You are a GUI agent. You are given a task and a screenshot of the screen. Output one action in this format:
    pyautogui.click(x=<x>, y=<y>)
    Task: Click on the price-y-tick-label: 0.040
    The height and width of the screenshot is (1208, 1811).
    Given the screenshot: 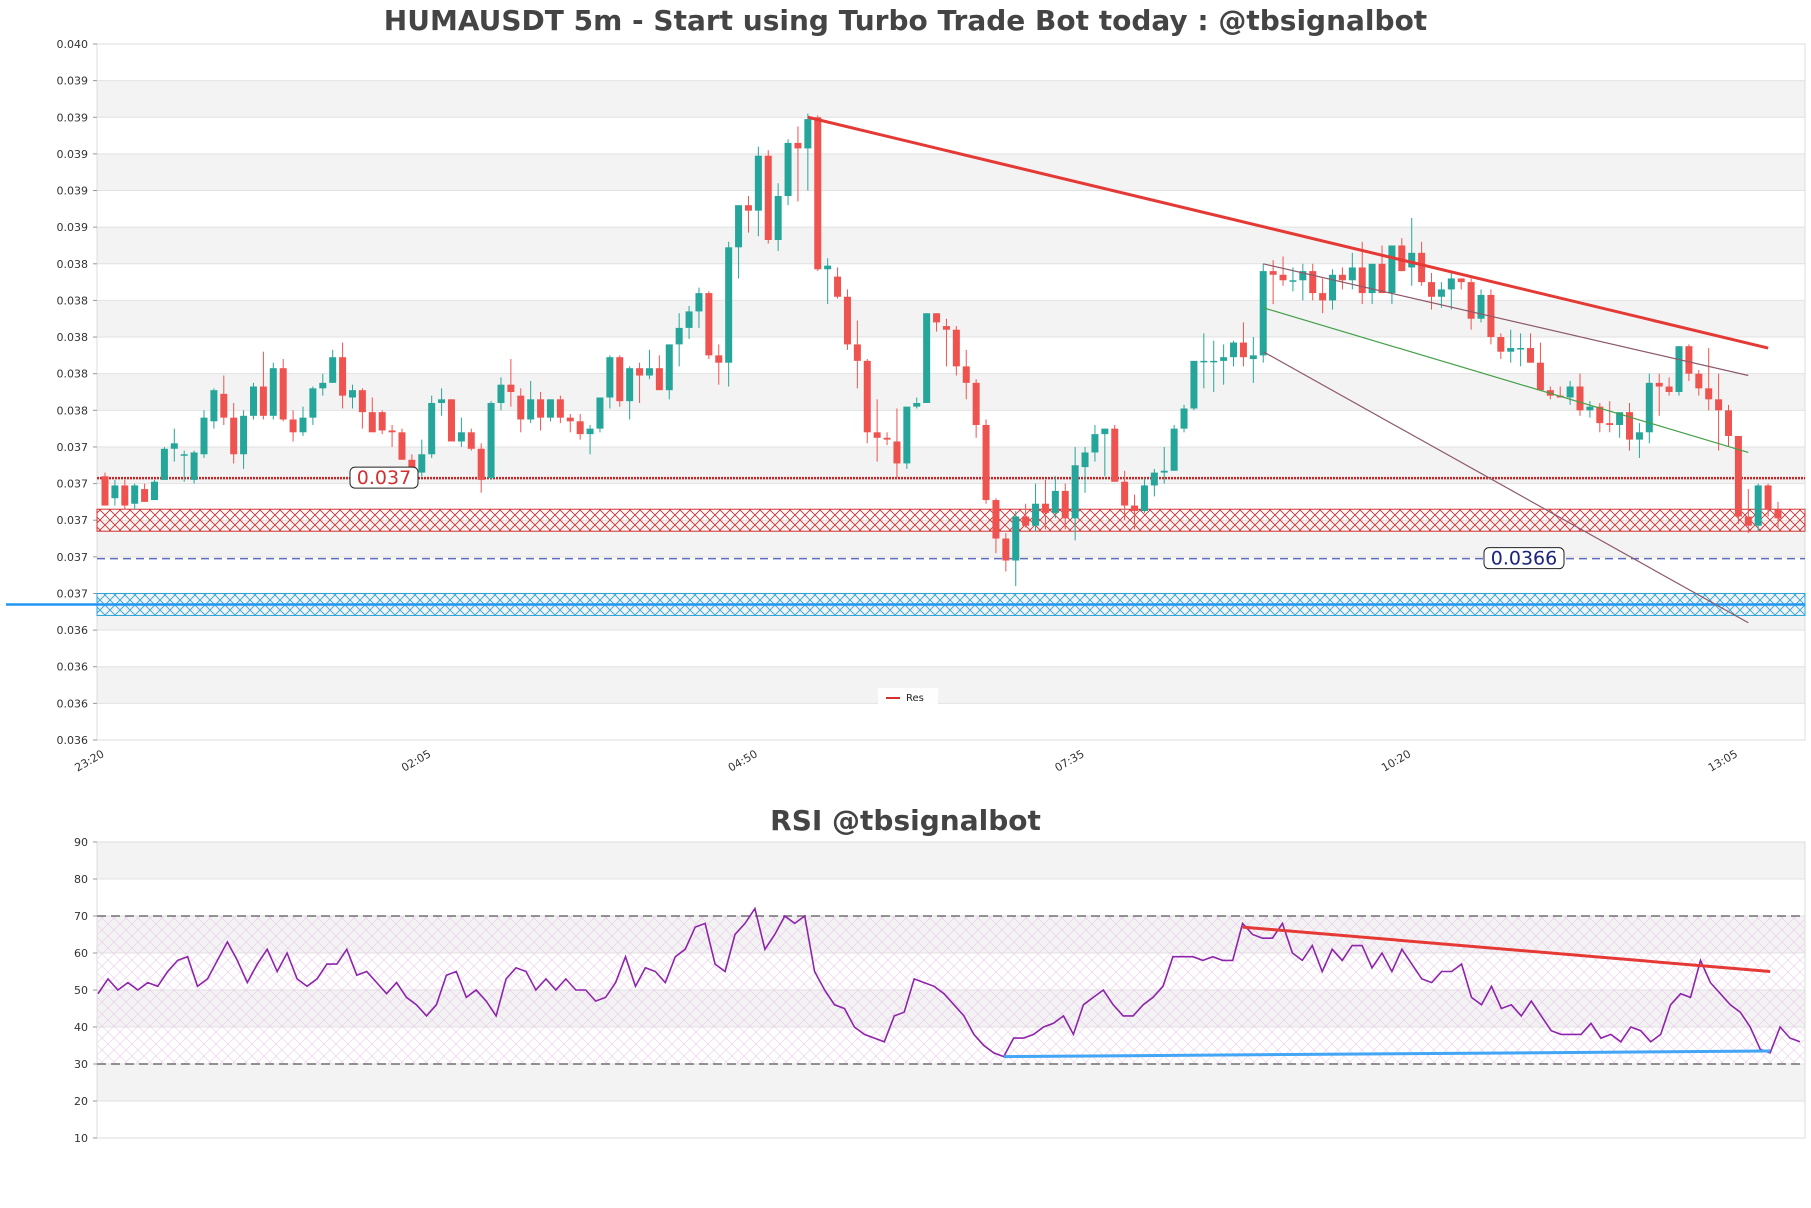 What is the action you would take?
    pyautogui.click(x=73, y=44)
    